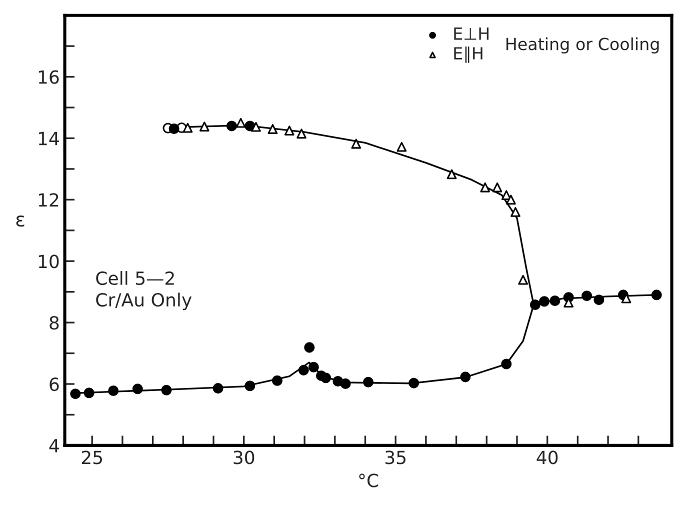  Describe the element at coordinates (20, 221) in the screenshot. I see `y-axis-title: ε` at that location.